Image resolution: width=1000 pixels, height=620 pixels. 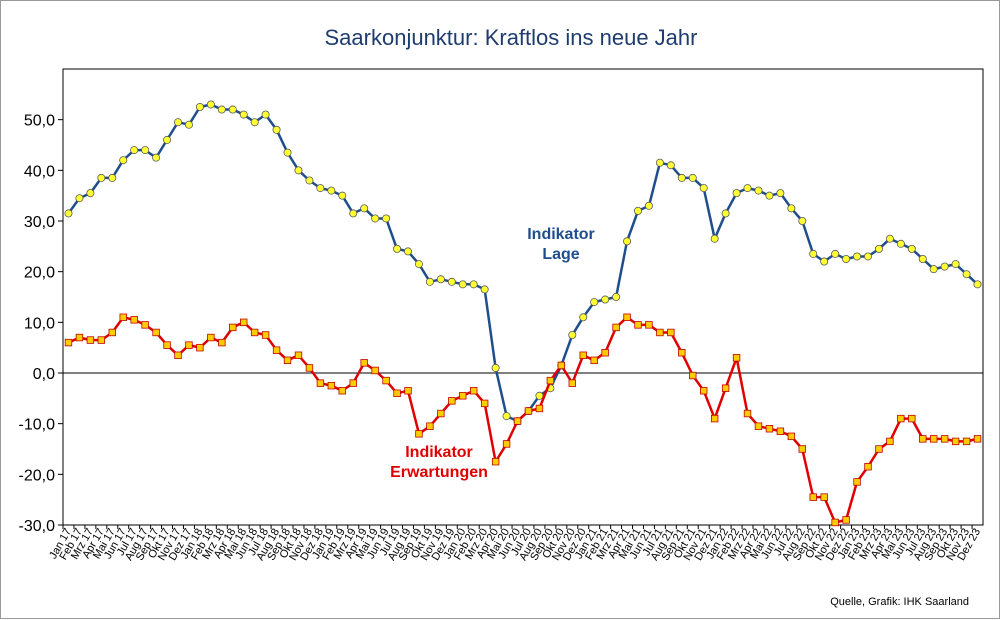 I want to click on y-tick-label: 20,0, so click(x=39, y=273).